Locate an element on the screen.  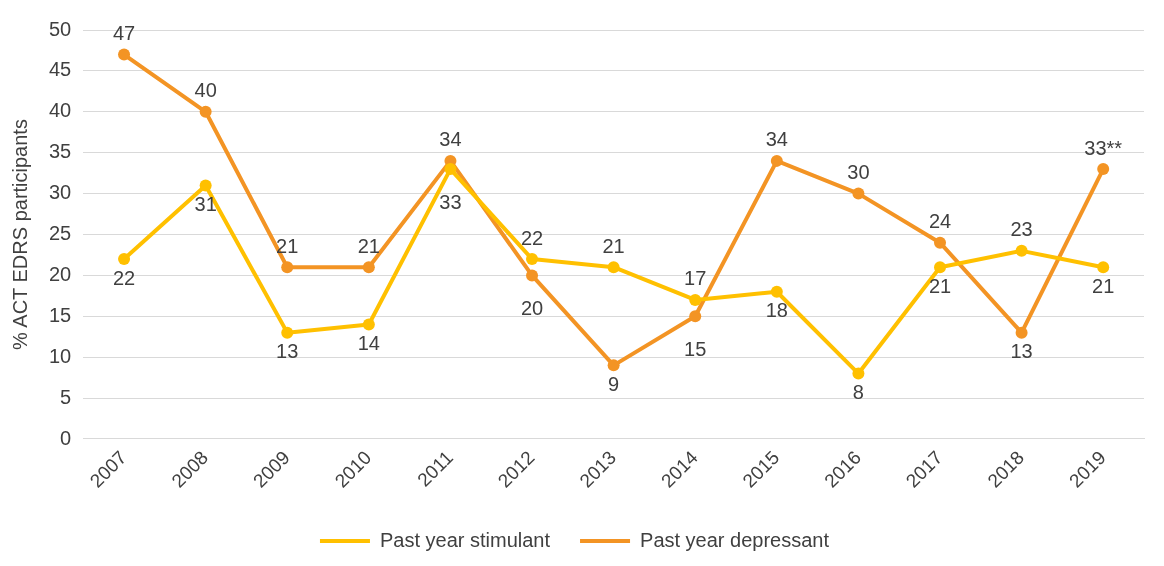
y-tick-label: 35 is located at coordinates (60, 151).